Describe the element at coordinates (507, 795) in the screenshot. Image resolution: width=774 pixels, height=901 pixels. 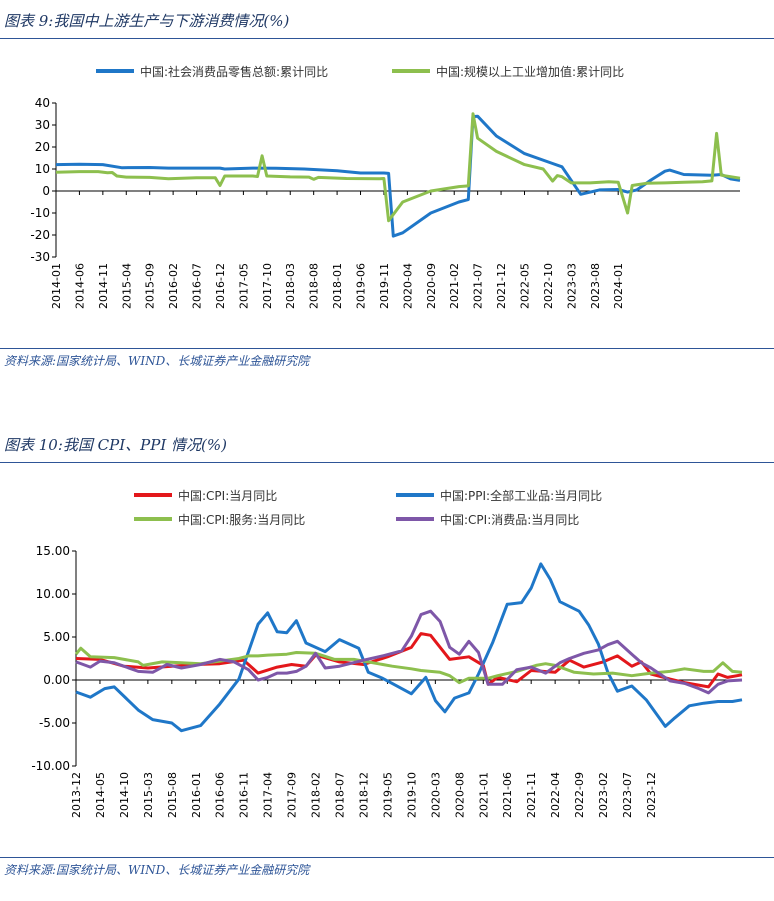
I see `chart2-x-tick-label: 2021-06` at that location.